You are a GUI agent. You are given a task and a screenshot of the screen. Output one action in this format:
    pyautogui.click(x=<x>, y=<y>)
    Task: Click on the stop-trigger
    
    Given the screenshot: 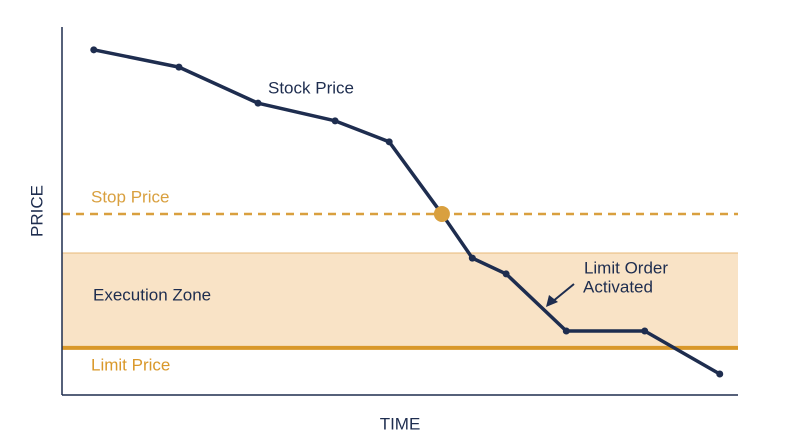 What is the action you would take?
    pyautogui.click(x=441, y=213)
    